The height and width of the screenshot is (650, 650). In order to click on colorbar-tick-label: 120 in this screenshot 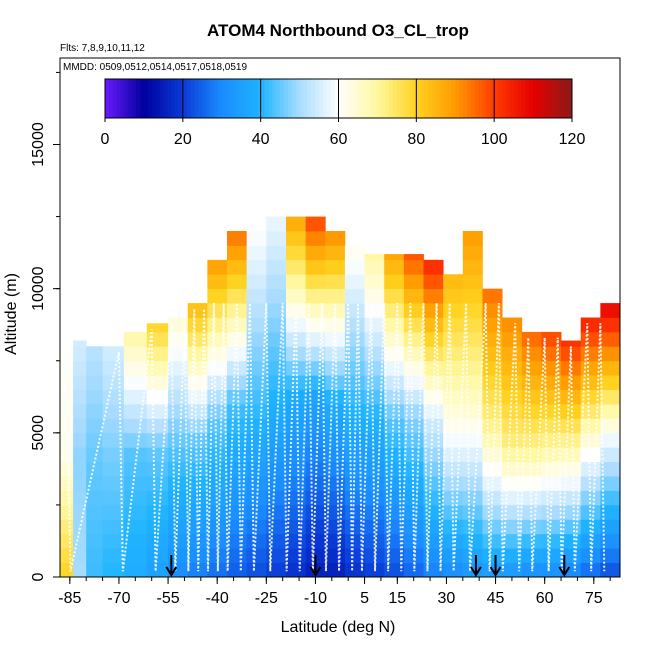, I will do `click(572, 139)`.